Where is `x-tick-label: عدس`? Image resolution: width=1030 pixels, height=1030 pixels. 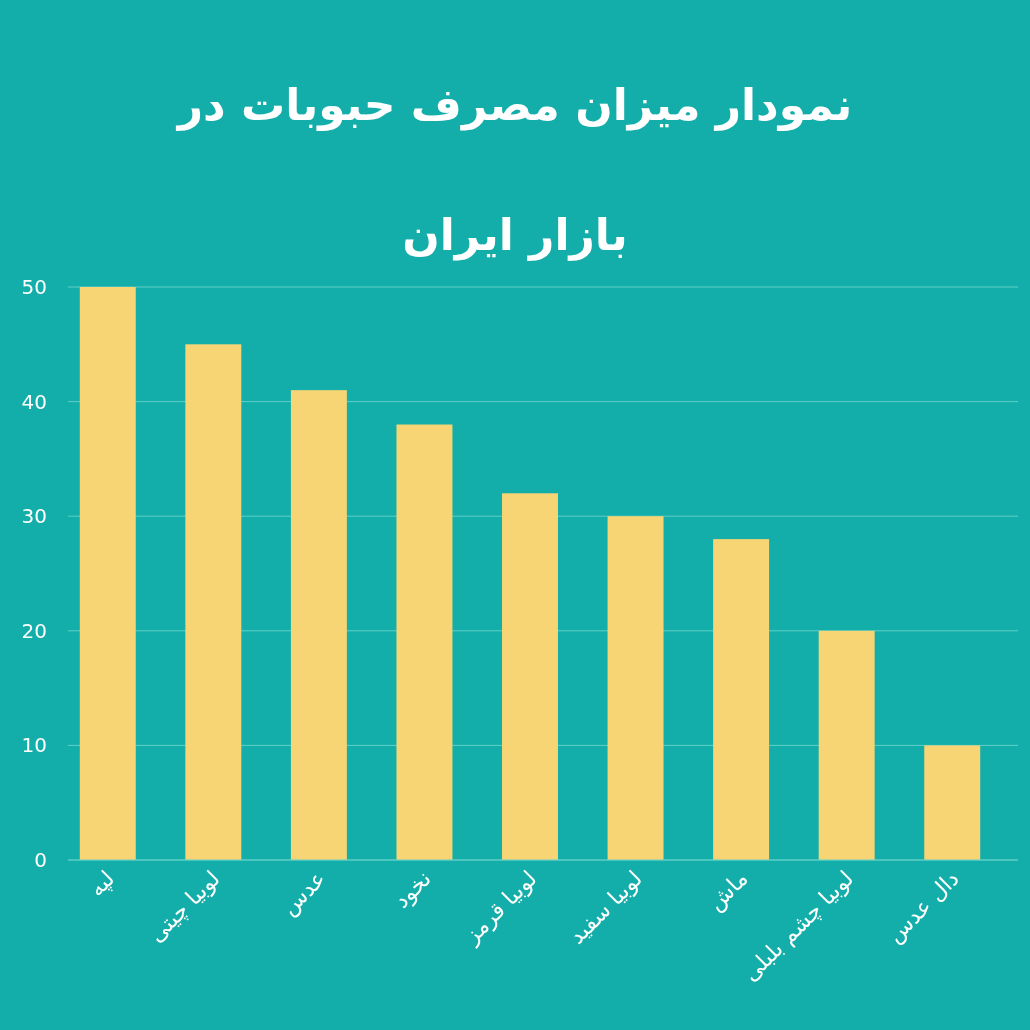
x-tick-label: عدس is located at coordinates (304, 893).